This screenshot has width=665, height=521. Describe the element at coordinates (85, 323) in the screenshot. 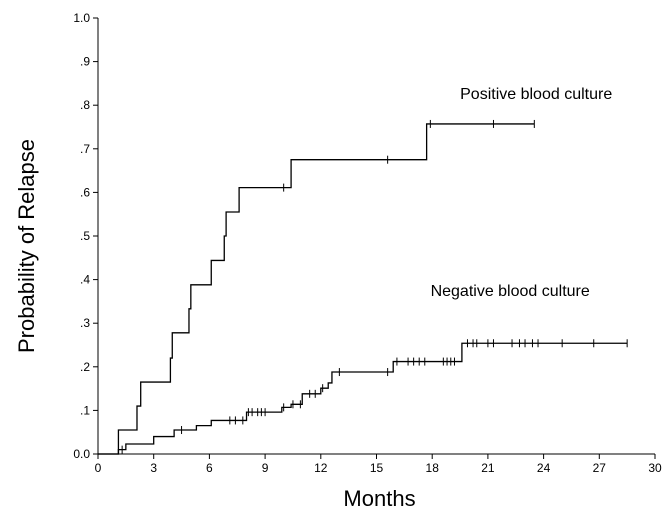

I see `y-tick-label: .3` at that location.